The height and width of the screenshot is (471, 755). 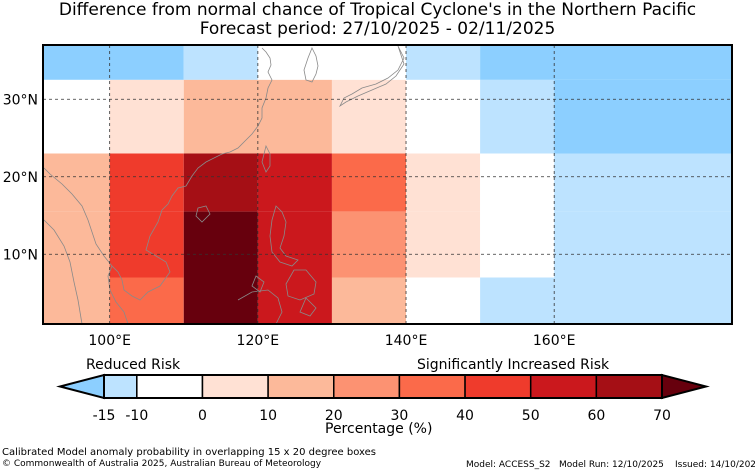 What do you see at coordinates (311, 65) in the screenshot?
I see `korea-coastline` at bounding box center [311, 65].